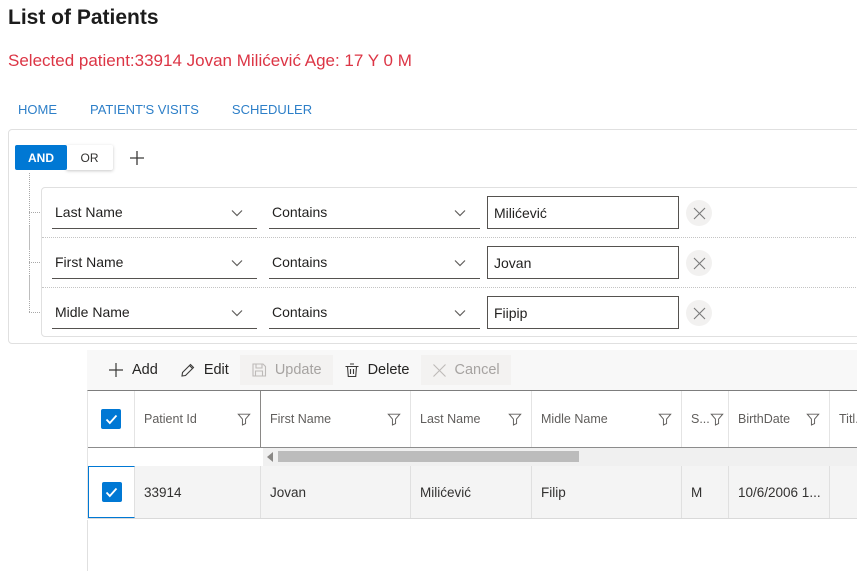 The width and height of the screenshot is (857, 571). What do you see at coordinates (198, 492) in the screenshot?
I see `cell-patient-id: 33914` at bounding box center [198, 492].